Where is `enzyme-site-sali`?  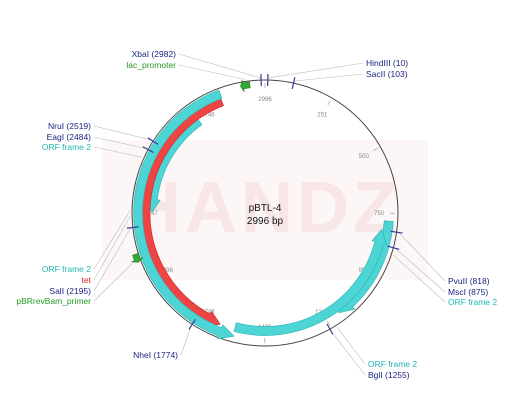
enzyme-site-sali is located at coordinates (132, 227).